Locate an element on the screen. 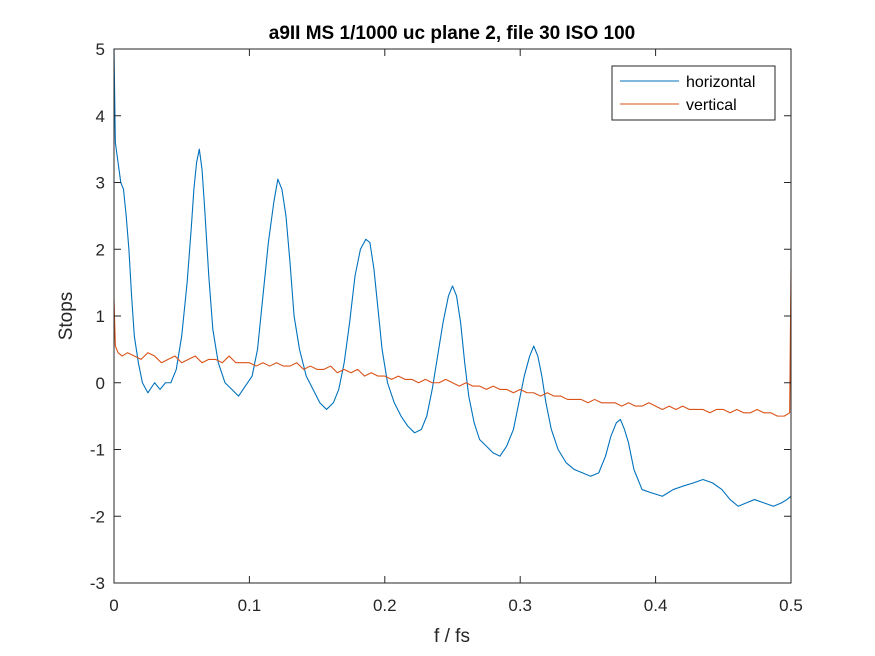  y-tick-label: 1 is located at coordinates (100, 316).